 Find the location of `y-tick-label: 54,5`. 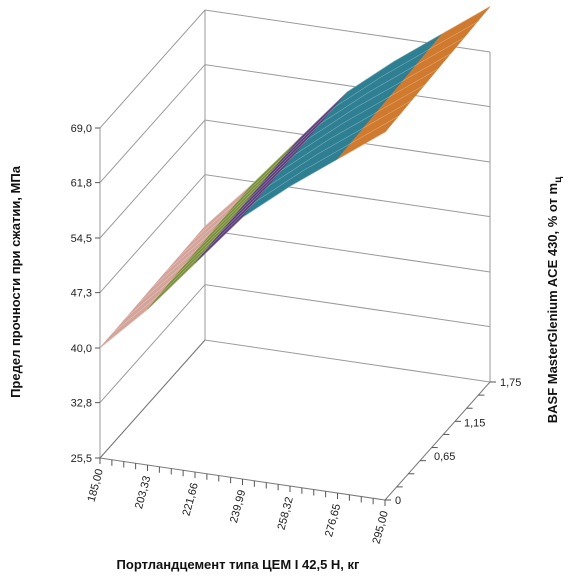

y-tick-label: 54,5 is located at coordinates (81, 239).